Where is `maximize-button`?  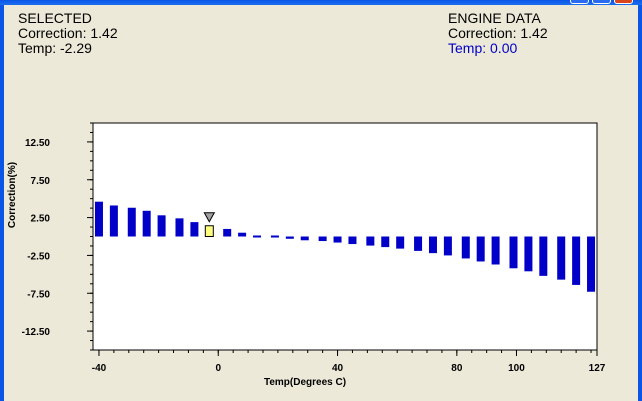 maximize-button is located at coordinates (601, 2).